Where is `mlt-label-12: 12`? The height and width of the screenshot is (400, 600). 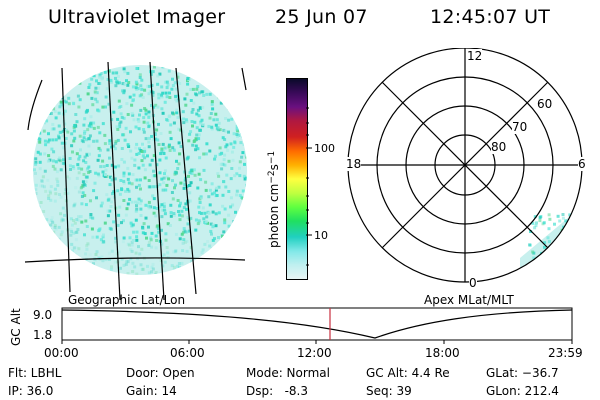
mlt-label-12: 12 is located at coordinates (475, 56).